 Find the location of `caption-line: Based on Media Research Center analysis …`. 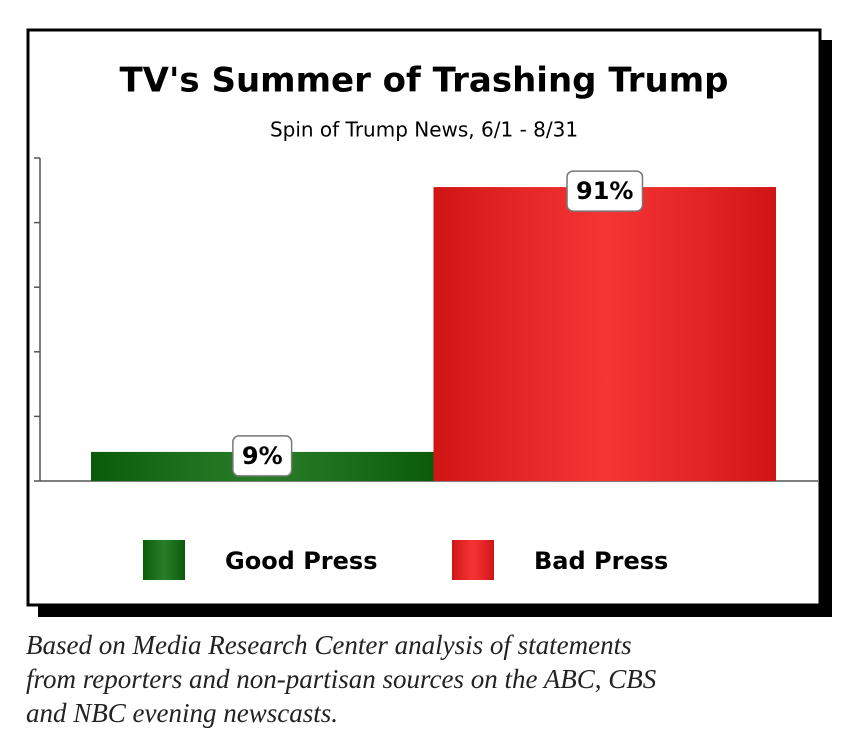

caption-line: Based on Media Research Center analysis … is located at coordinates (329, 645).